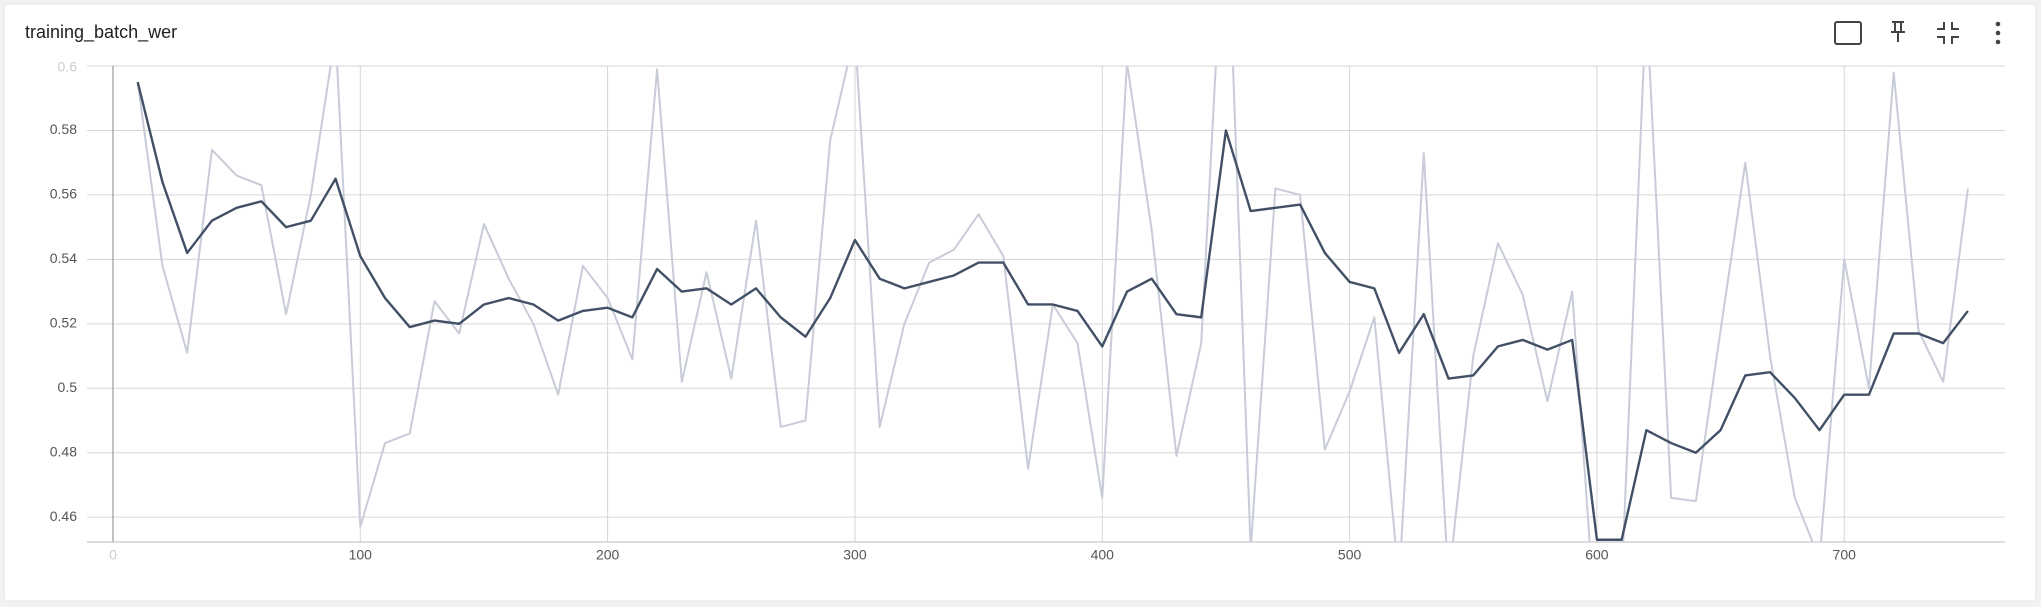 This screenshot has width=2041, height=607. Describe the element at coordinates (63, 323) in the screenshot. I see `y-tick-label: 0.52` at that location.